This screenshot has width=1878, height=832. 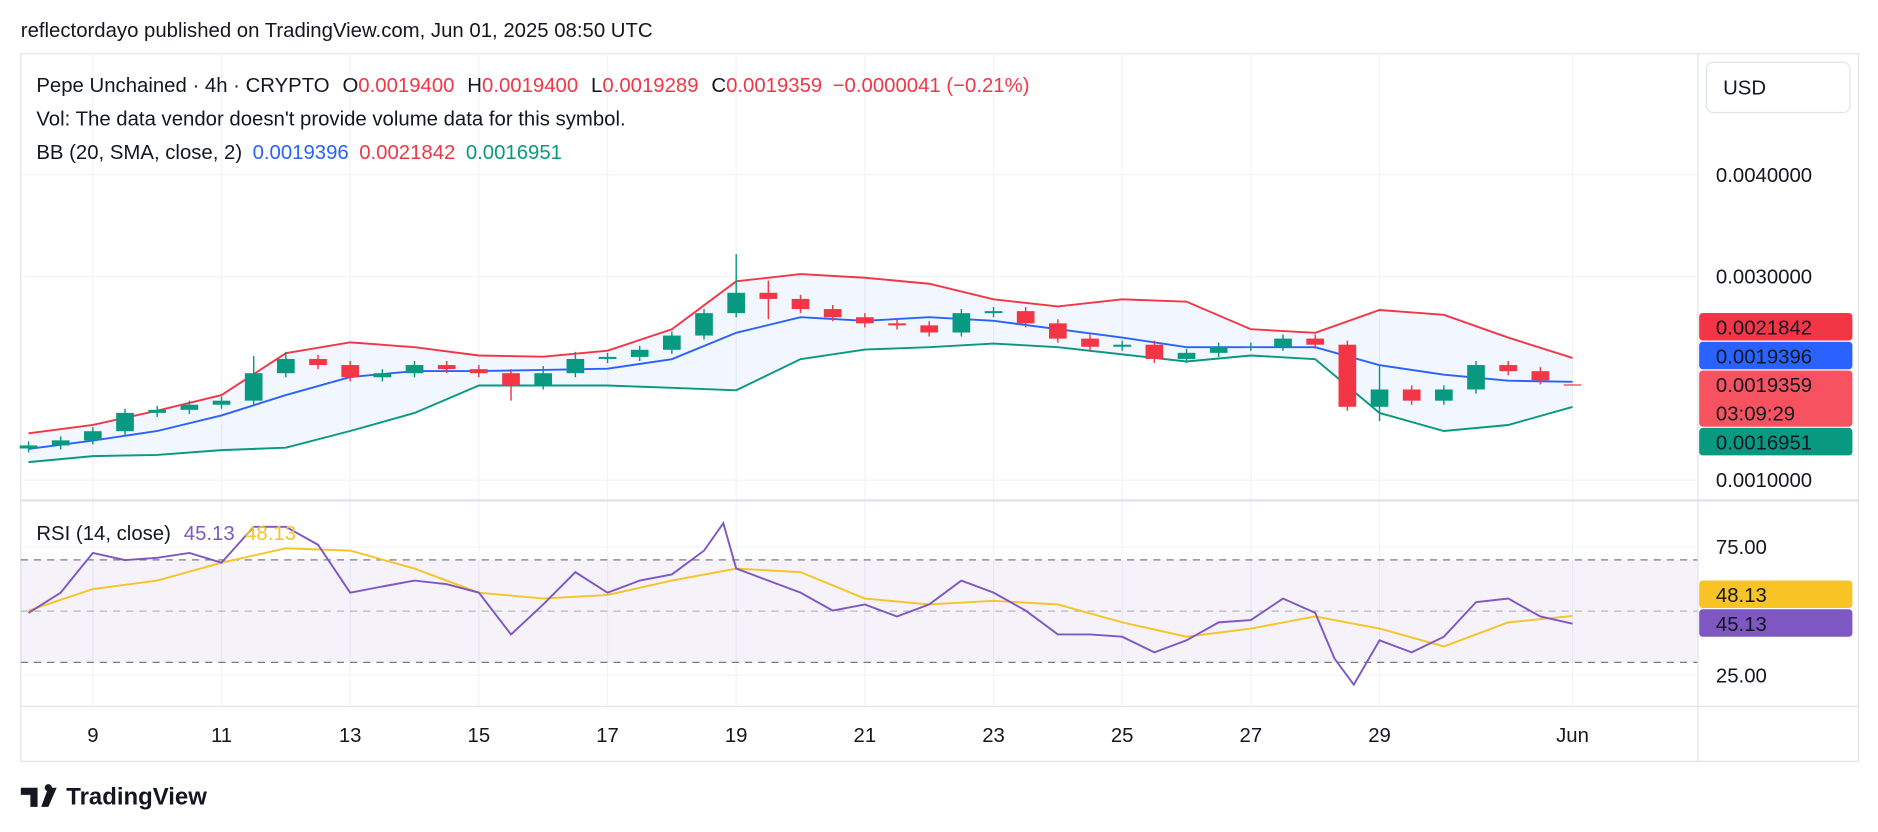 I want to click on rsi-line, so click(x=800, y=597).